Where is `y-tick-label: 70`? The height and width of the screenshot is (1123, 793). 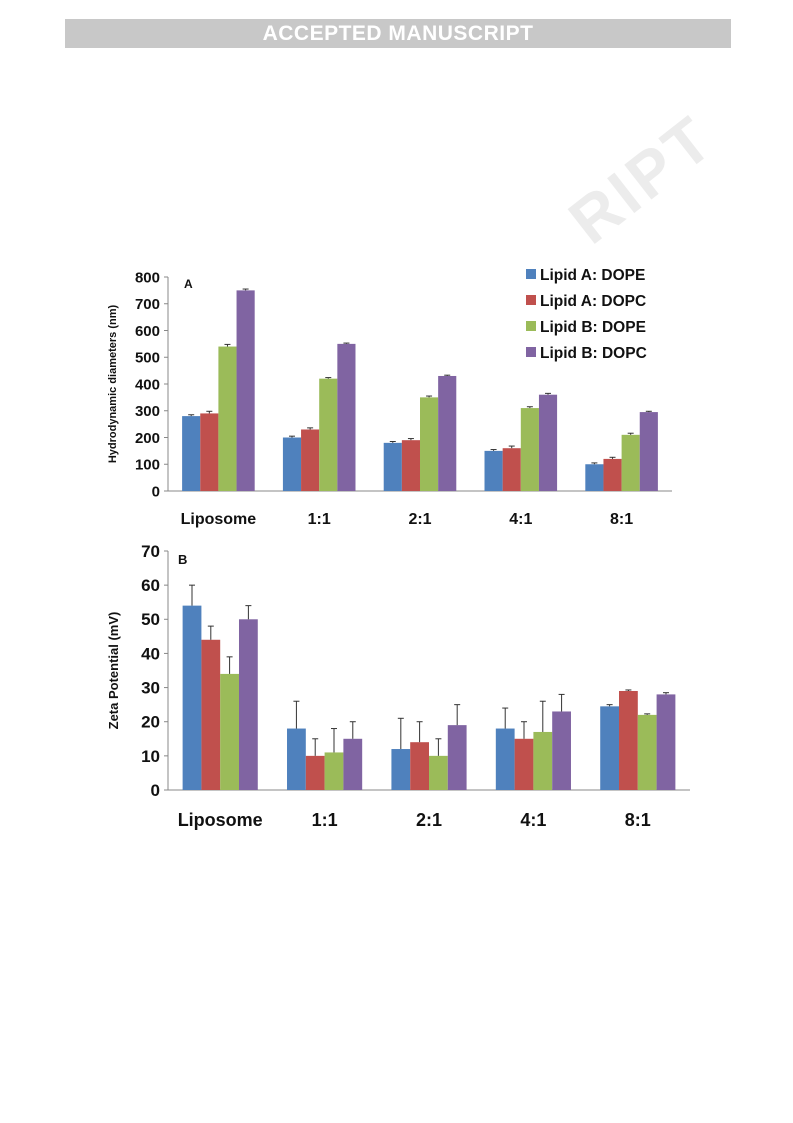 y-tick-label: 70 is located at coordinates (150, 551).